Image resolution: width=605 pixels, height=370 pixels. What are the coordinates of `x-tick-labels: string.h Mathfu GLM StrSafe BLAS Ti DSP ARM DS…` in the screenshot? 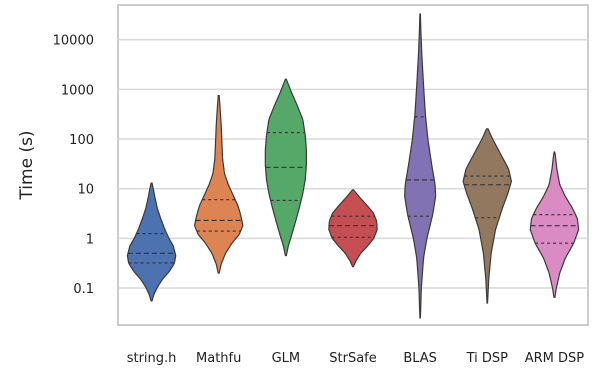 It's located at (356, 358).